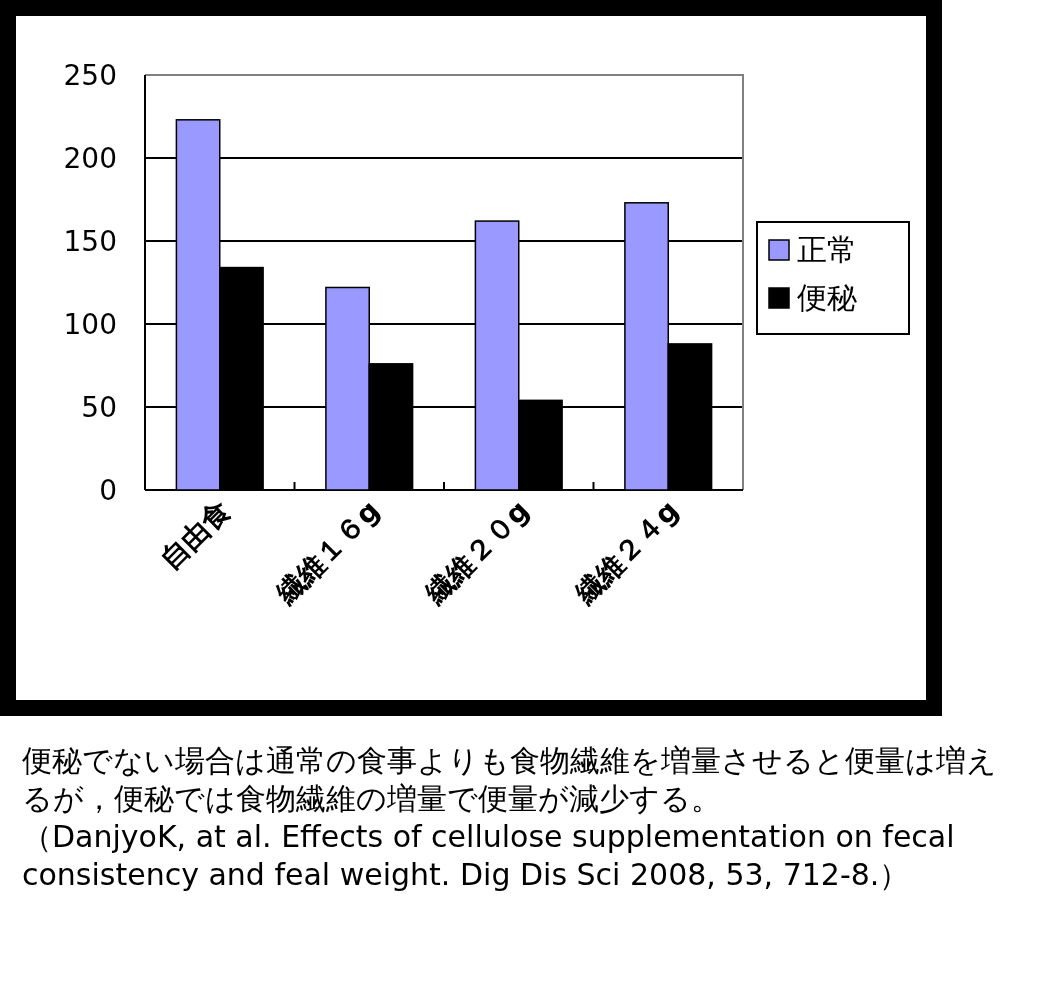 This screenshot has height=991, width=1040. Describe the element at coordinates (90, 241) in the screenshot. I see `y-tick-label: 150` at that location.